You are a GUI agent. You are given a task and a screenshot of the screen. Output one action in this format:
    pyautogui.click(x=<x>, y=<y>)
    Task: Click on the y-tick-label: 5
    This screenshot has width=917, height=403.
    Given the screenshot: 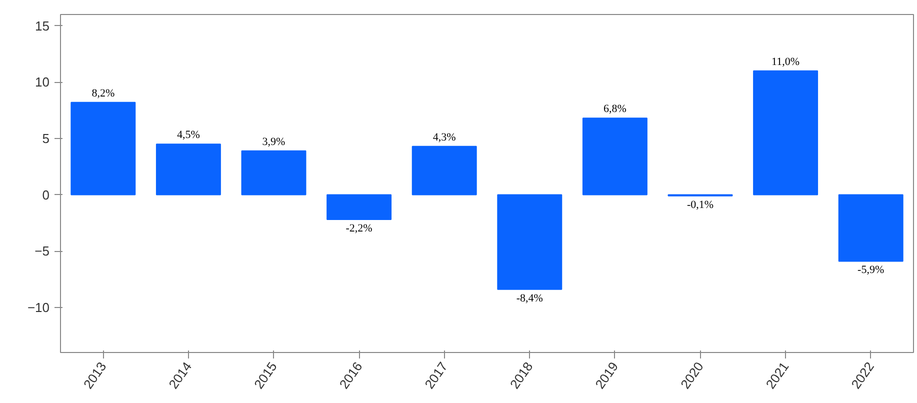 What is the action you would take?
    pyautogui.click(x=46, y=138)
    